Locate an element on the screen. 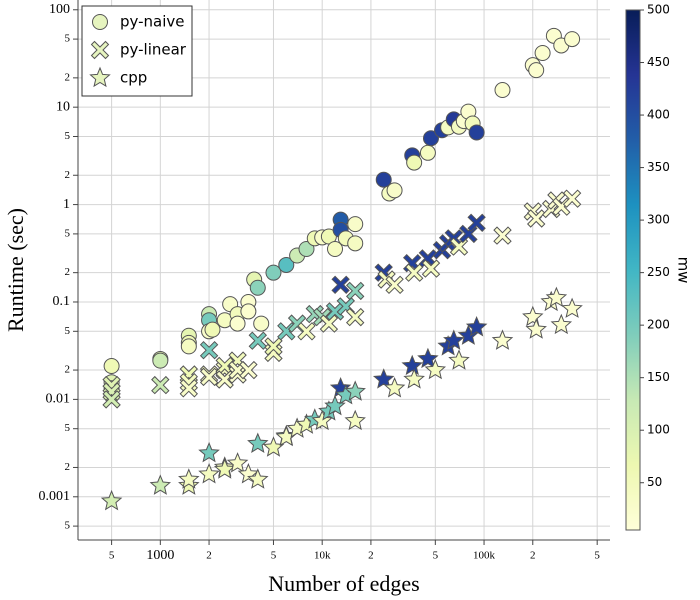 This screenshot has height=600, width=700. y-tick-label: 1 is located at coordinates (66, 204).